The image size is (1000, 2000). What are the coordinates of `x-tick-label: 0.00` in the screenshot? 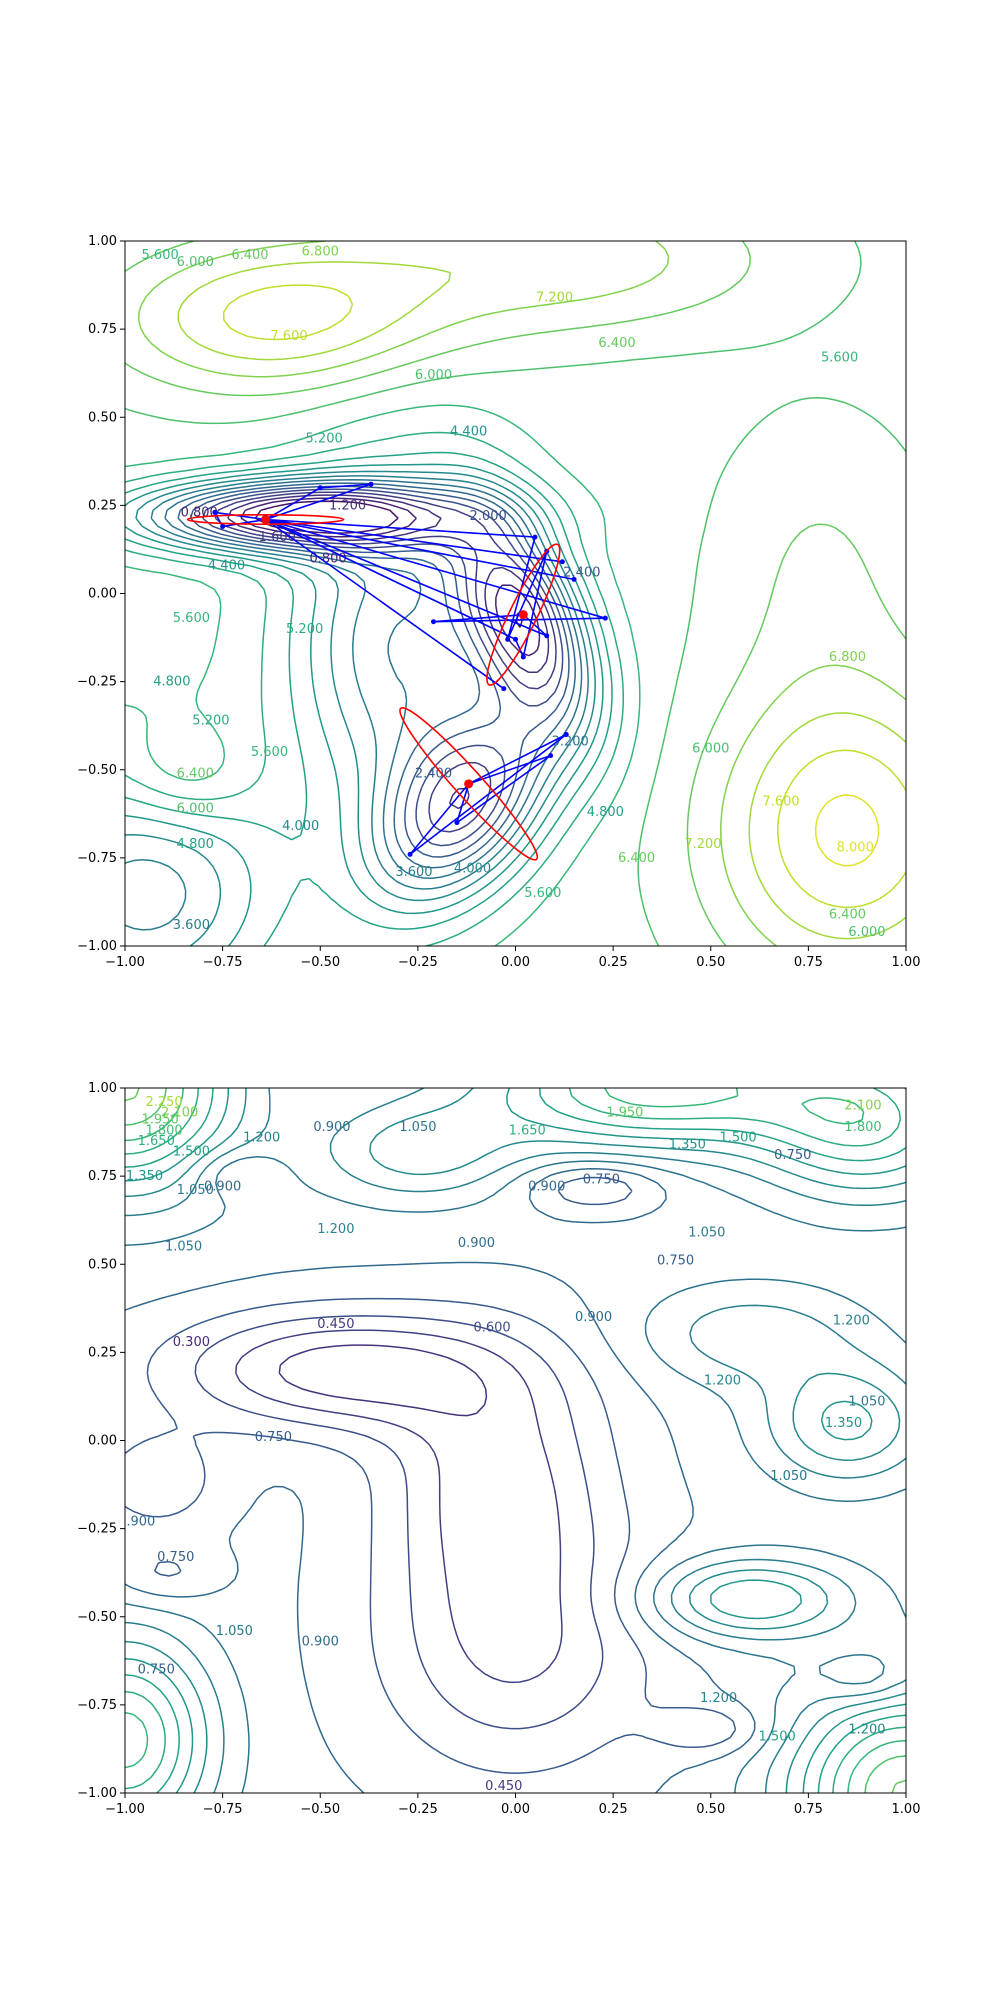 It's located at (515, 962).